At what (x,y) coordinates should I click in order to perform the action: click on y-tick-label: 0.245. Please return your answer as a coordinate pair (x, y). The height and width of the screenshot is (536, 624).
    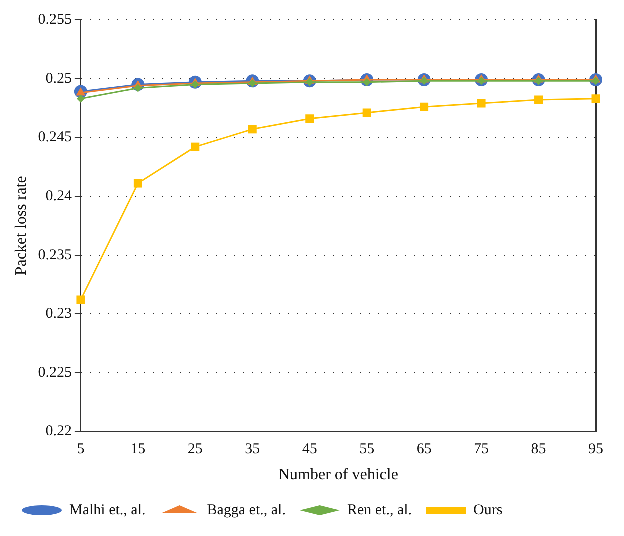
    Looking at the image, I should click on (55, 138).